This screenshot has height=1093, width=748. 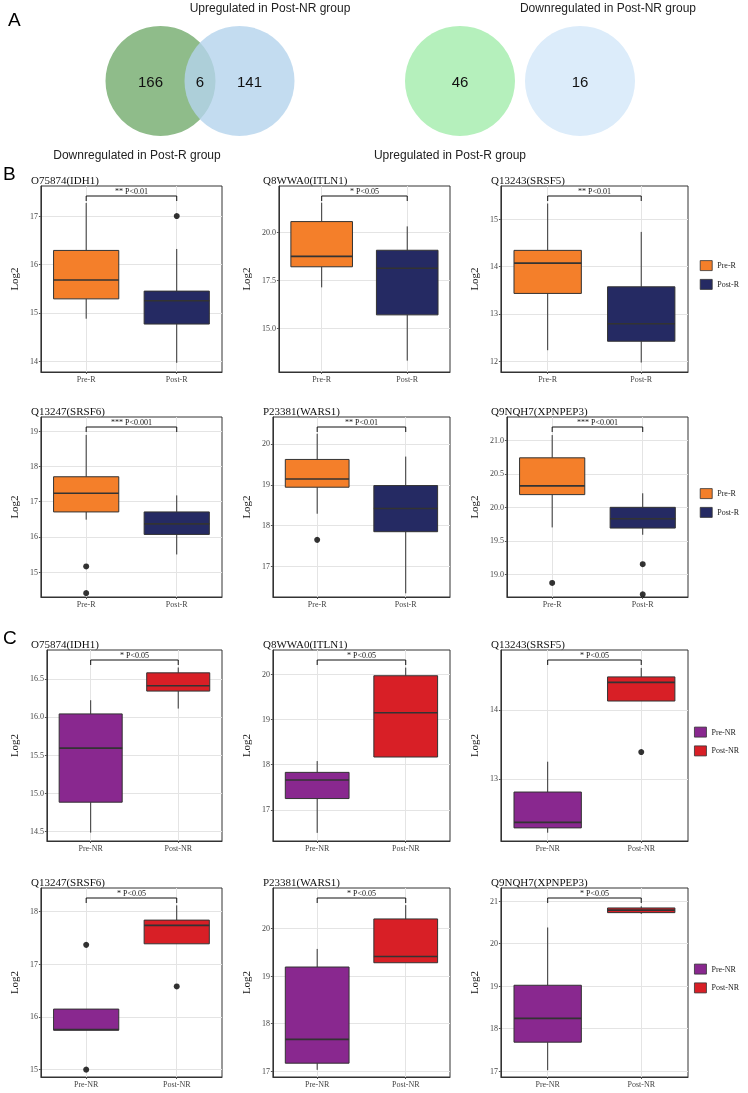 I want to click on data-label: 6, so click(x=200, y=81).